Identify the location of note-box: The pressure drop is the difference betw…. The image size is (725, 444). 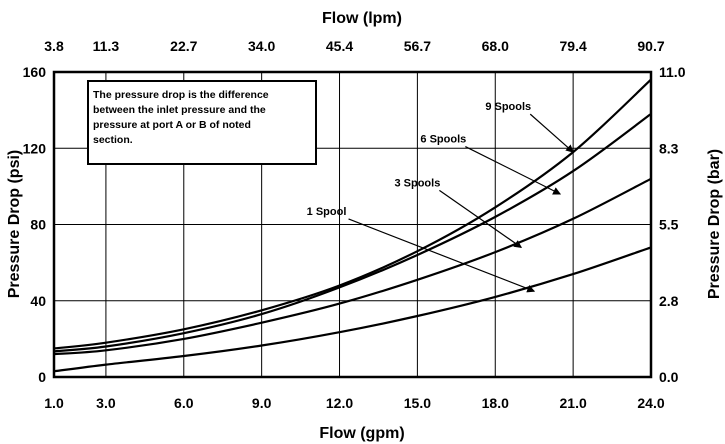
(202, 122).